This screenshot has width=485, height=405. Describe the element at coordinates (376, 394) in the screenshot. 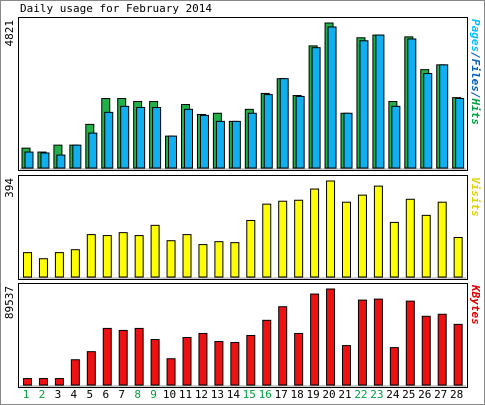

I see `x-tick-label: 23` at that location.